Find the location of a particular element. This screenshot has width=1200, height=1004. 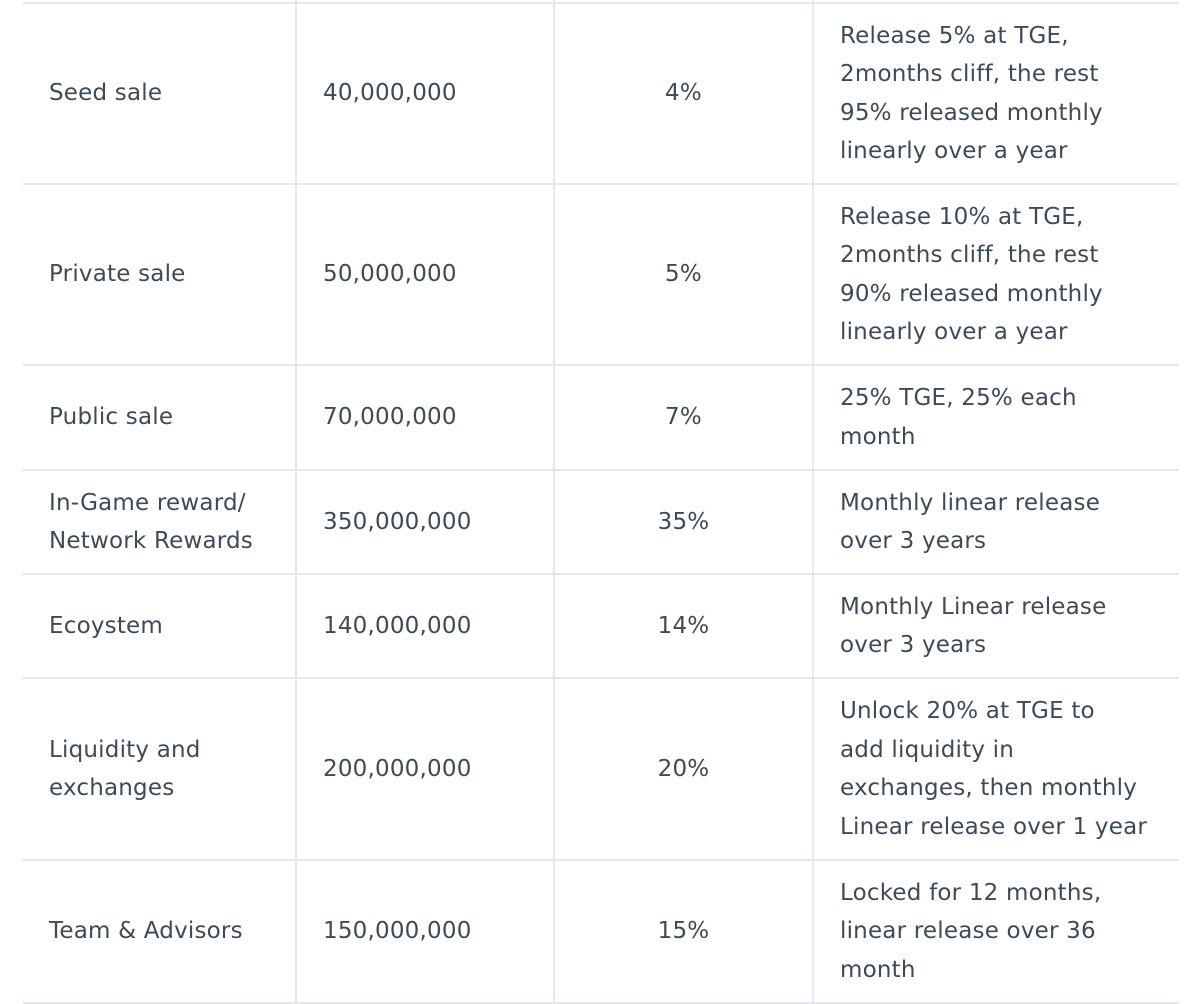

unlock-schedule-line: Monthly Linear release is located at coordinates (973, 606).